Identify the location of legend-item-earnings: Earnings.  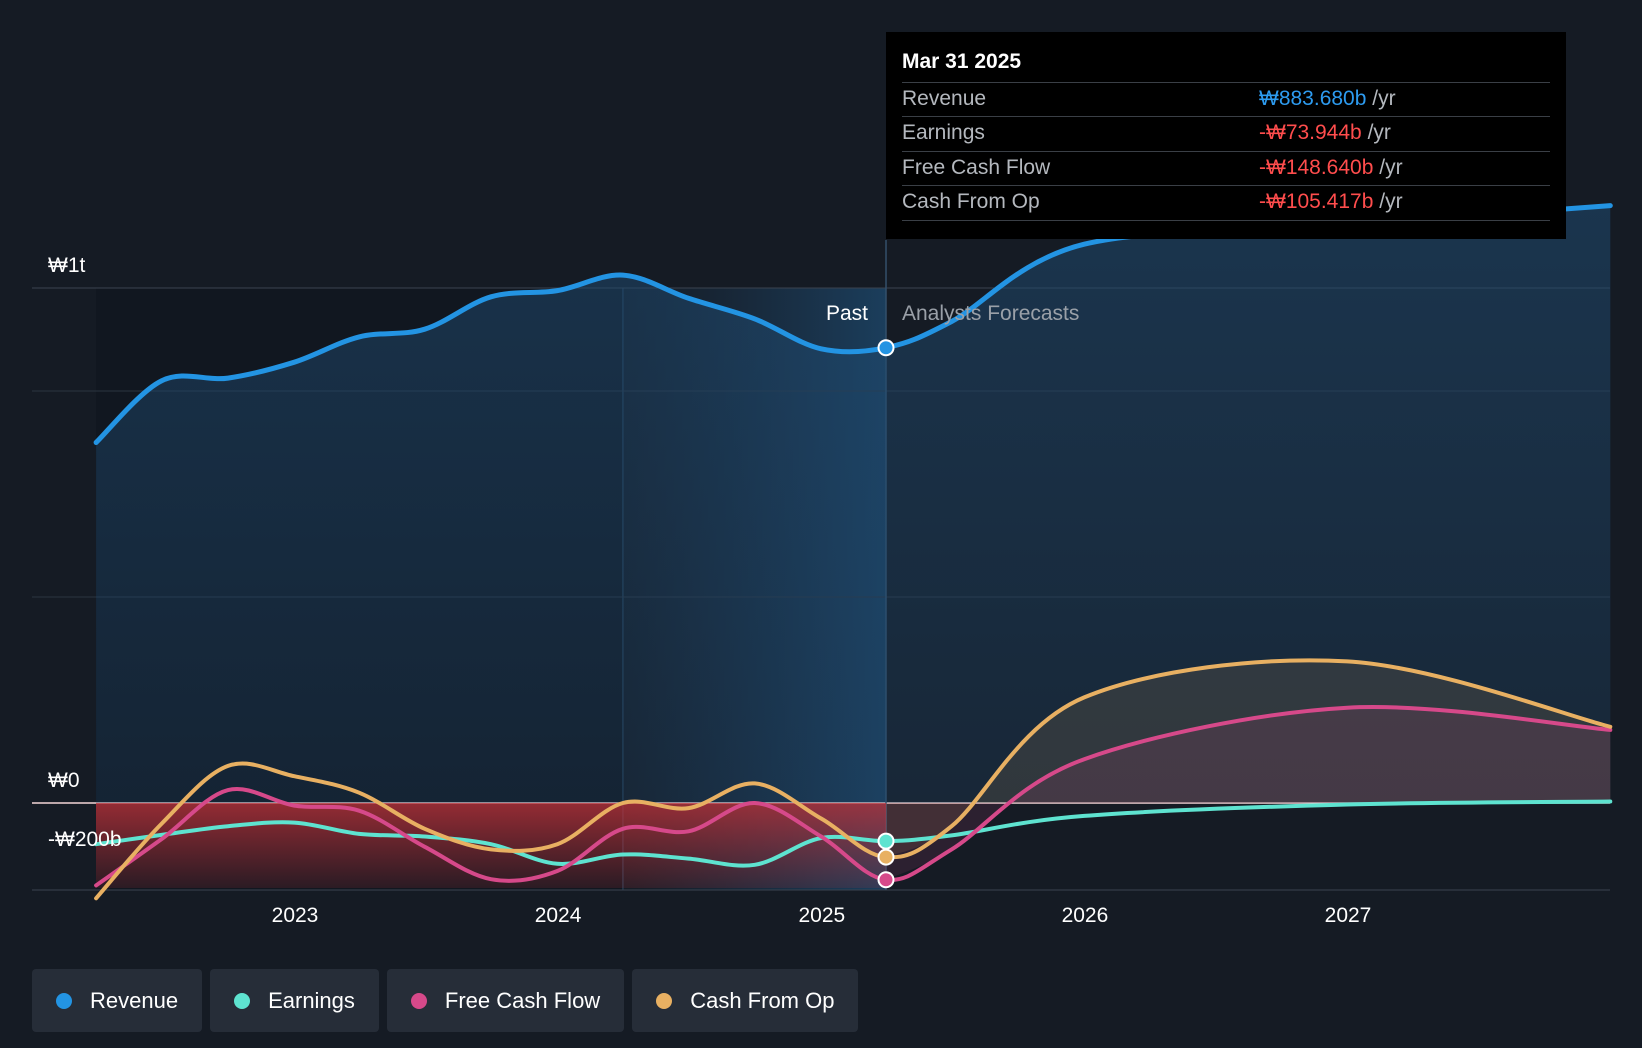
(294, 1000).